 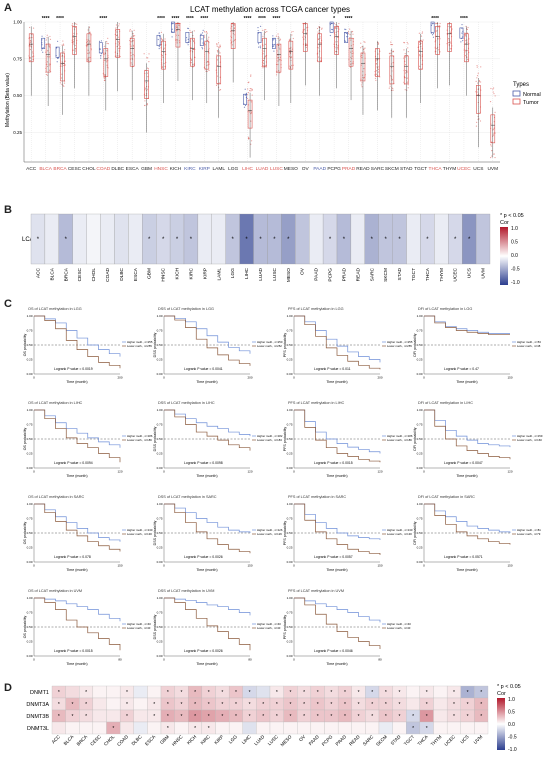 What do you see at coordinates (161, 169) in the screenshot?
I see `x-label-hnsc: HNSC` at bounding box center [161, 169].